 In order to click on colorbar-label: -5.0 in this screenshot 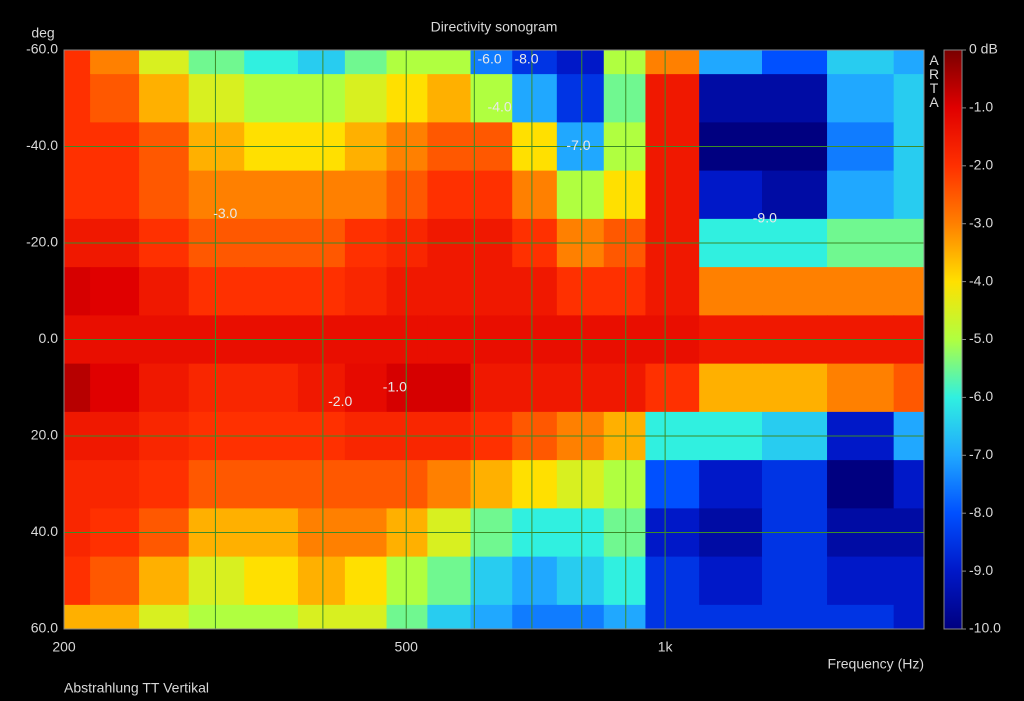, I will do `click(981, 338)`.